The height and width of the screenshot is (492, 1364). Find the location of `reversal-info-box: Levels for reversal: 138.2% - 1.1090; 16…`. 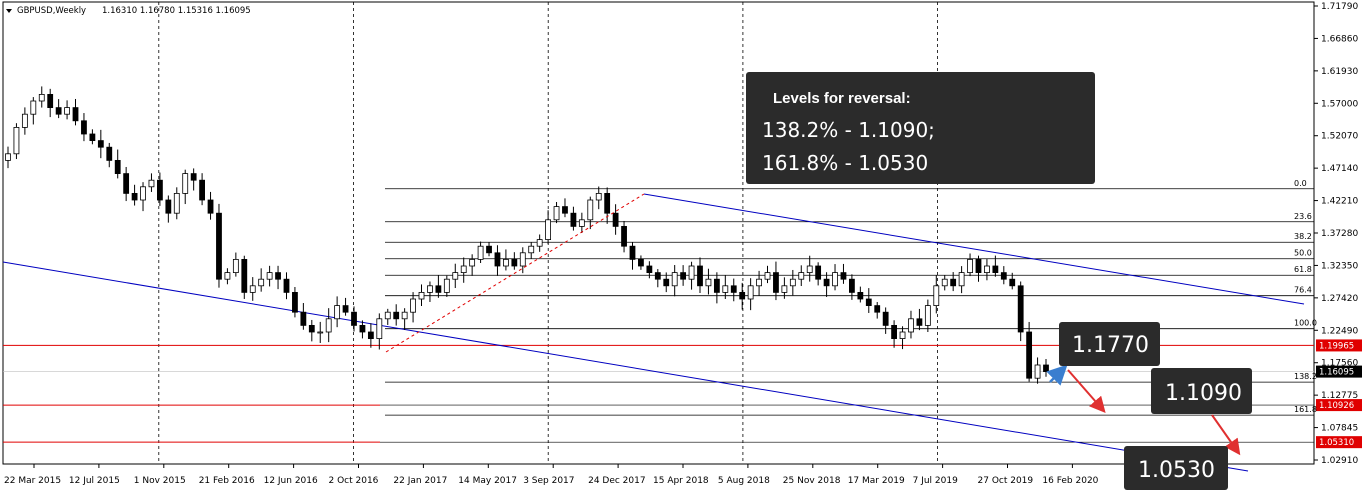

reversal-info-box: Levels for reversal: 138.2% - 1.1090; 16… is located at coordinates (920, 128).